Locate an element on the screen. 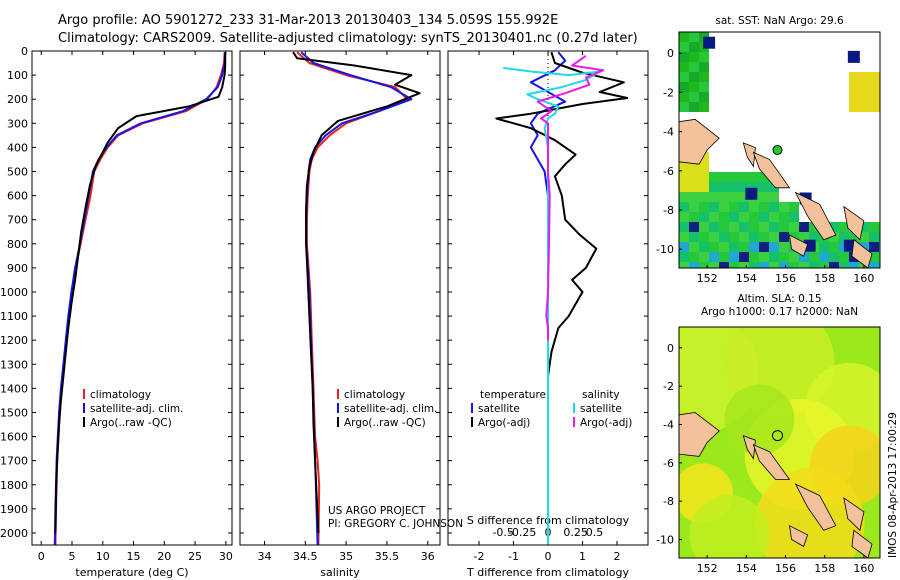 The width and height of the screenshot is (900, 580). legend-label: satellite is located at coordinates (499, 409).